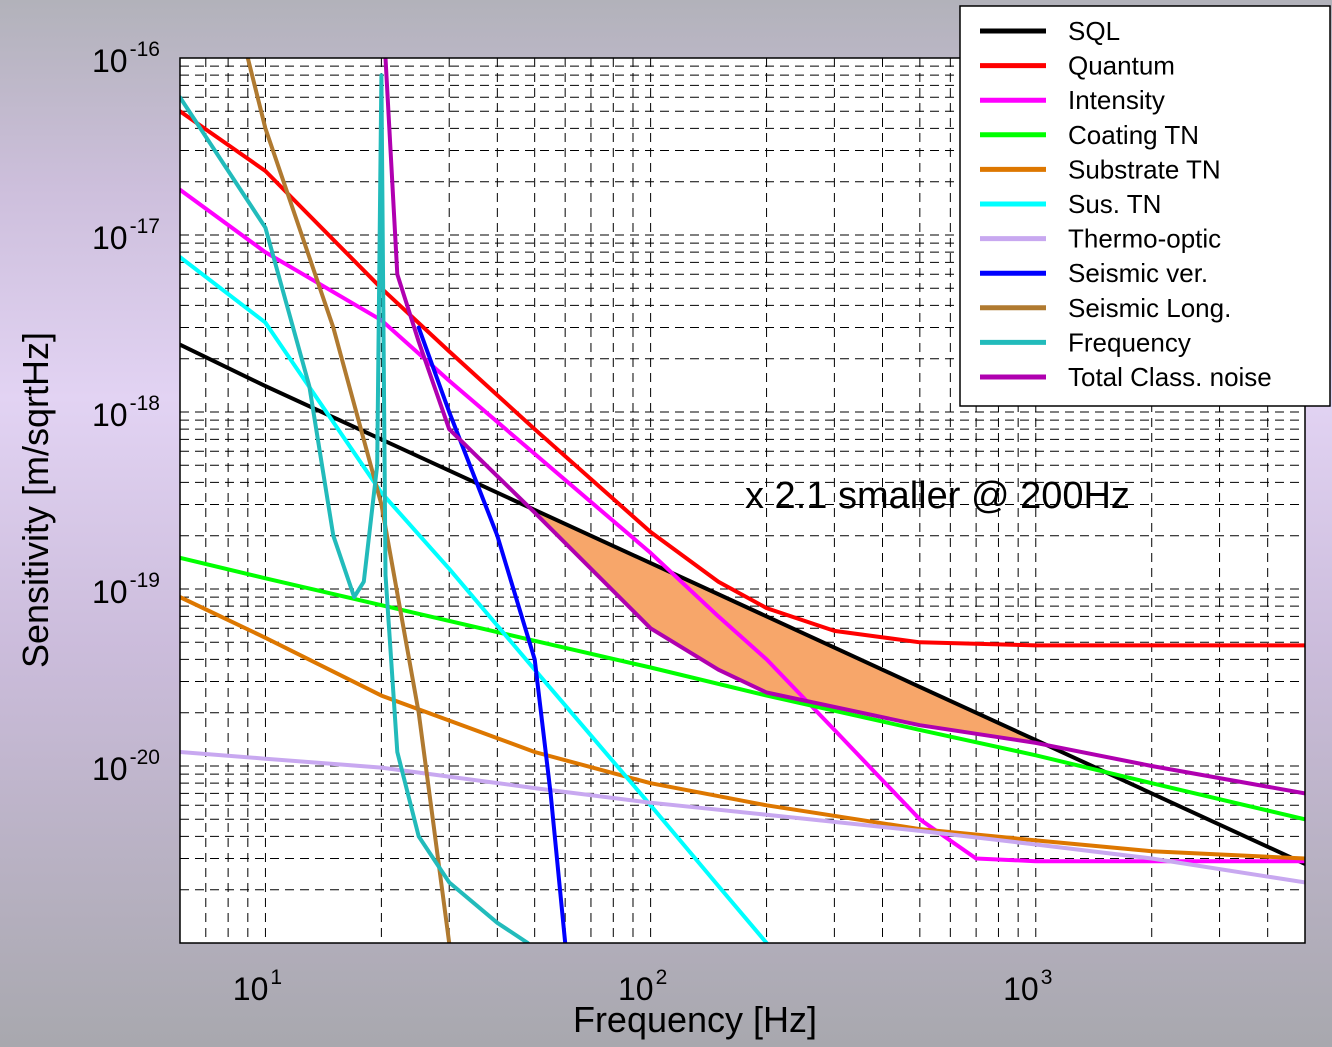 The width and height of the screenshot is (1332, 1047). I want to click on legend-label-1: Quantum, so click(1121, 66).